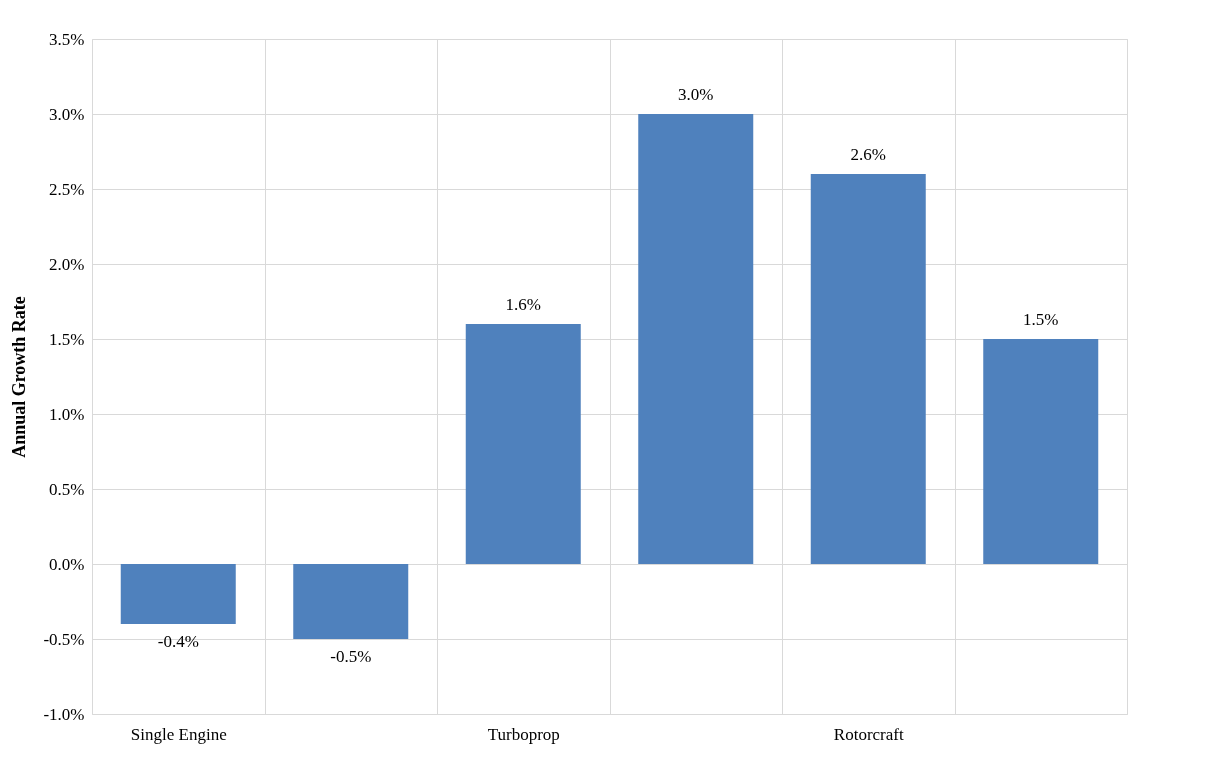 The image size is (1216, 772). Describe the element at coordinates (868, 154) in the screenshot. I see `data-label: 2.6%` at that location.